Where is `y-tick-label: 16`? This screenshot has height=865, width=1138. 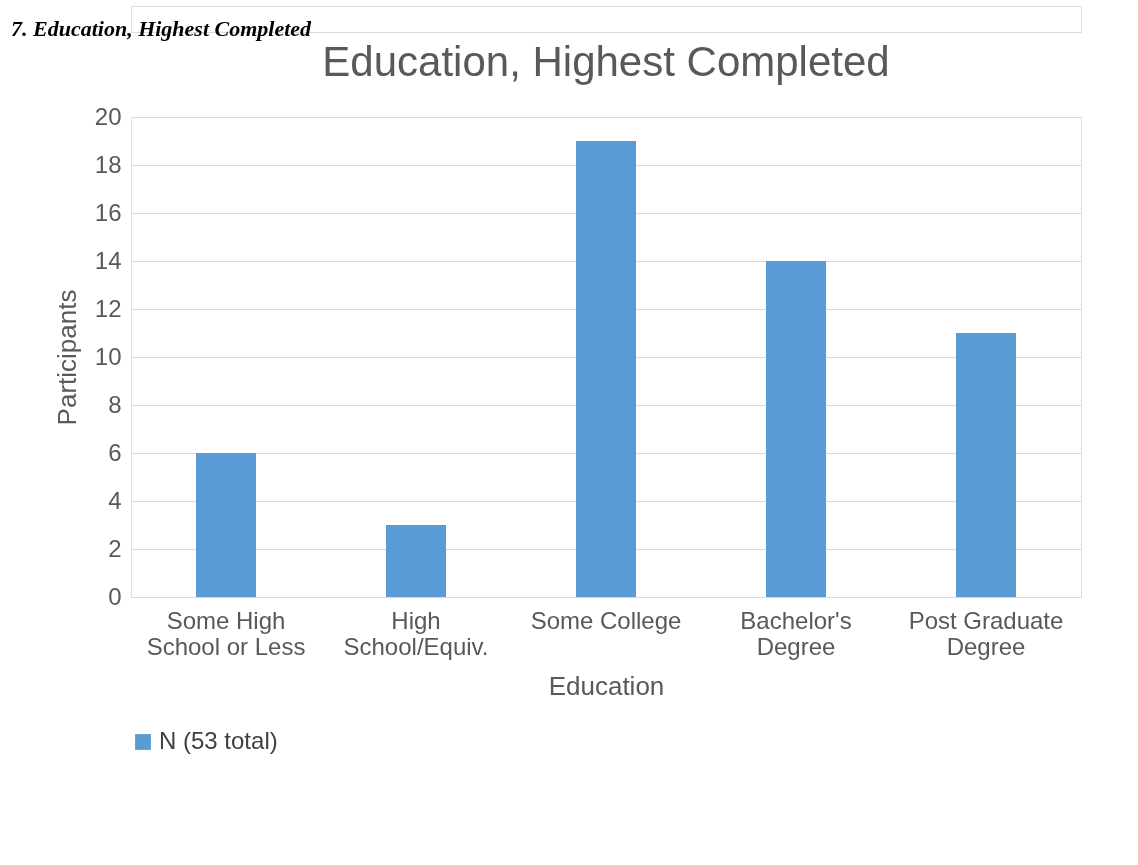
y-tick-label: 16 is located at coordinates (108, 212).